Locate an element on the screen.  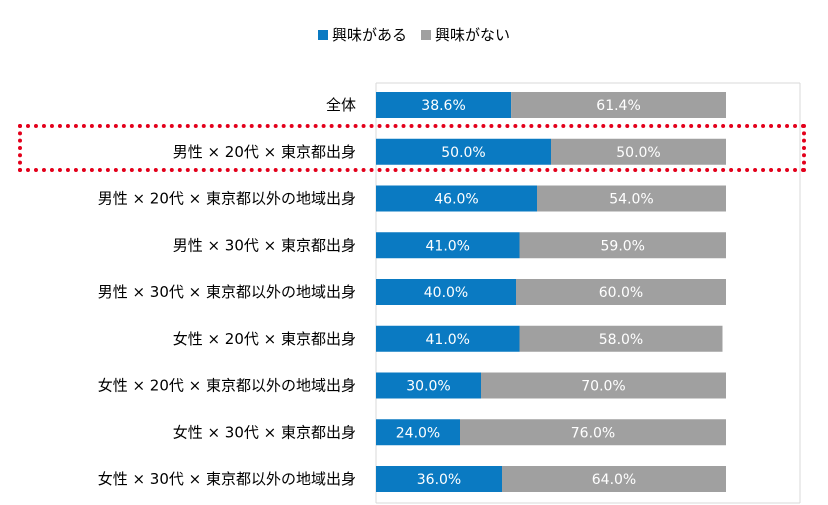
data-label-not-interested: 76.0% is located at coordinates (593, 433).